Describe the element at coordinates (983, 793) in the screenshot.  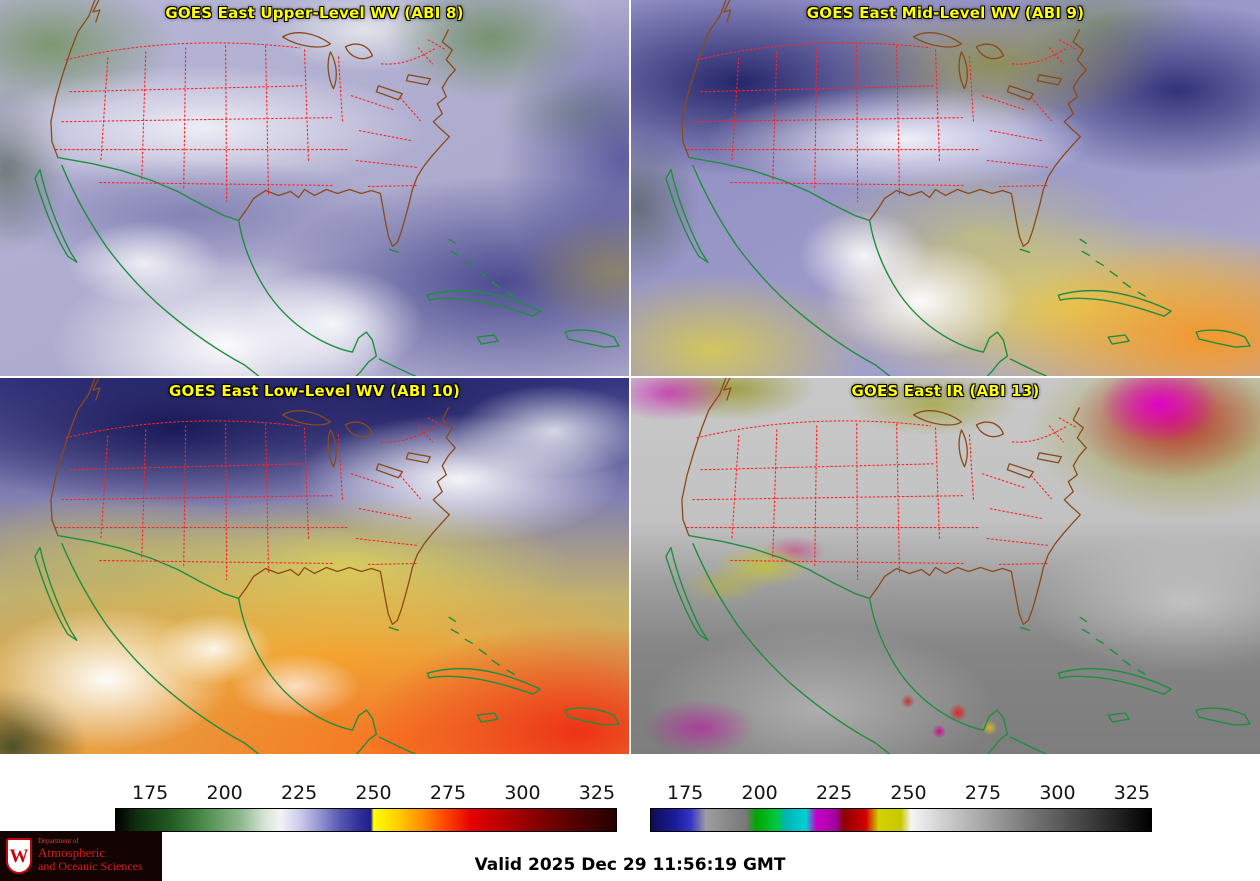
I see `ir-tick-275: 275` at that location.